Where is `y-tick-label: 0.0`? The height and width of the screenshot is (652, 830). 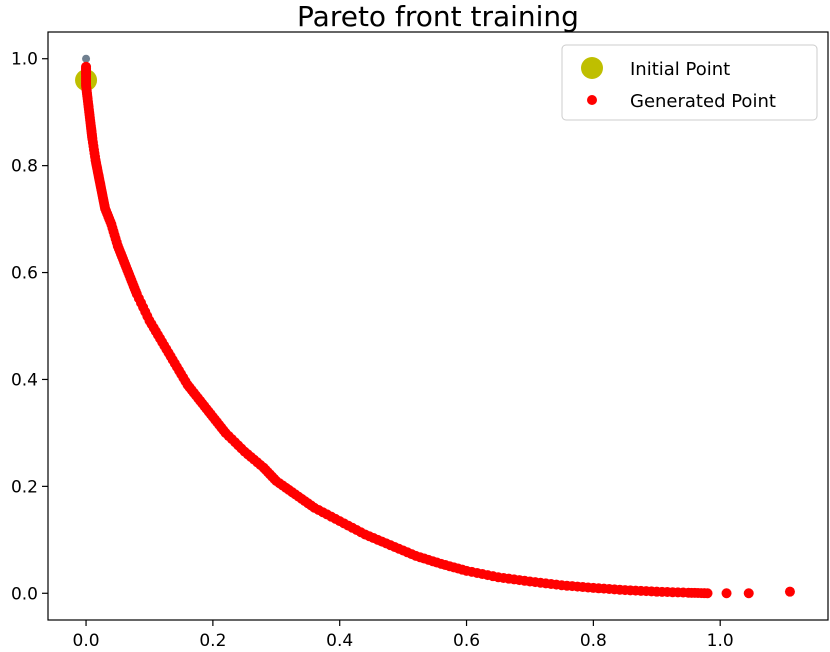
y-tick-label: 0.0 is located at coordinates (24, 594).